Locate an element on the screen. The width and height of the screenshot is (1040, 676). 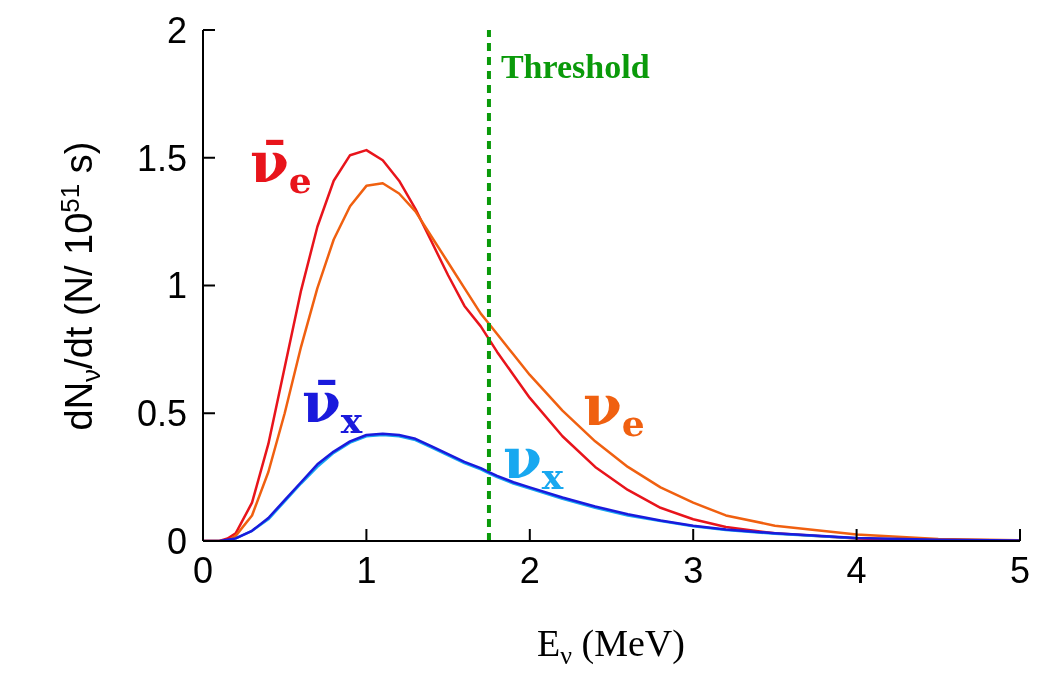
y-tick-label: 0 is located at coordinates (176, 541).